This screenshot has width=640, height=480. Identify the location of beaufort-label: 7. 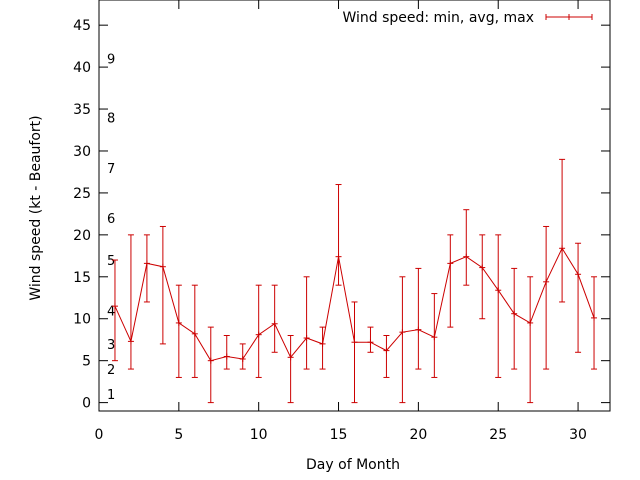
(111, 169).